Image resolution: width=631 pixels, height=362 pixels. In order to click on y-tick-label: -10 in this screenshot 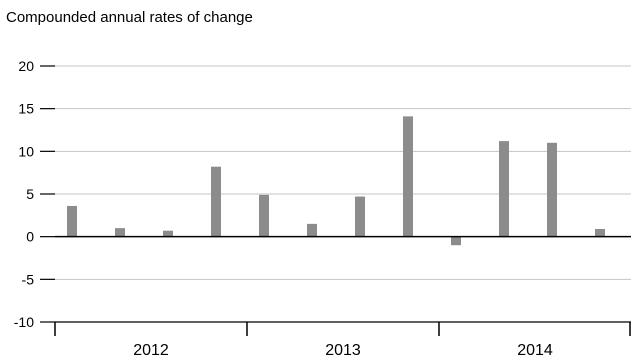, I will do `click(24, 322)`.